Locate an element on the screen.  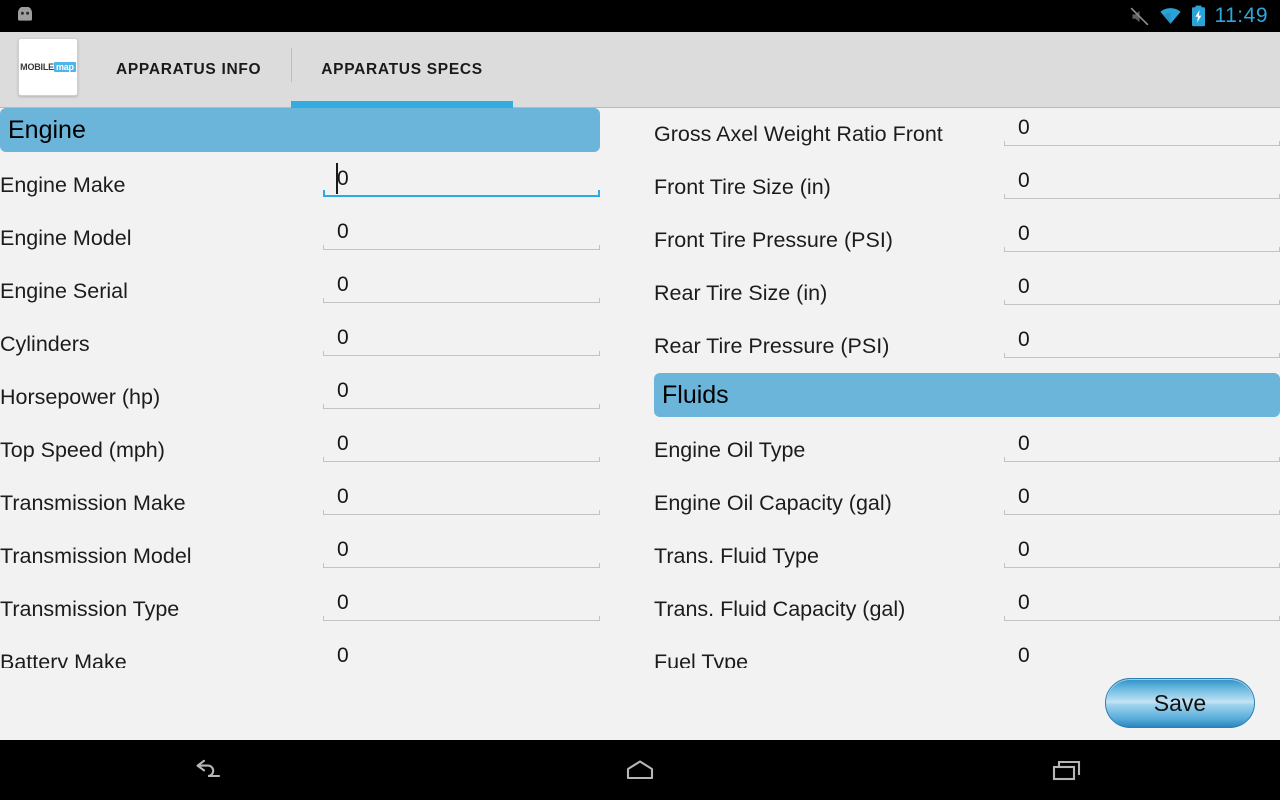
form-row: Front Tire Size (in) 0 is located at coordinates (967, 187).